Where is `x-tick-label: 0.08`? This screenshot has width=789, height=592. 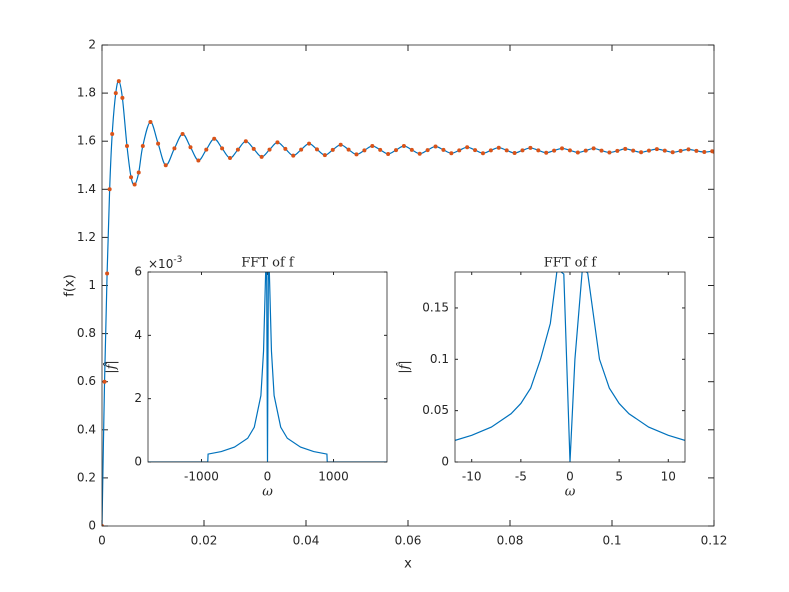
x-tick-label: 0.08 is located at coordinates (510, 541).